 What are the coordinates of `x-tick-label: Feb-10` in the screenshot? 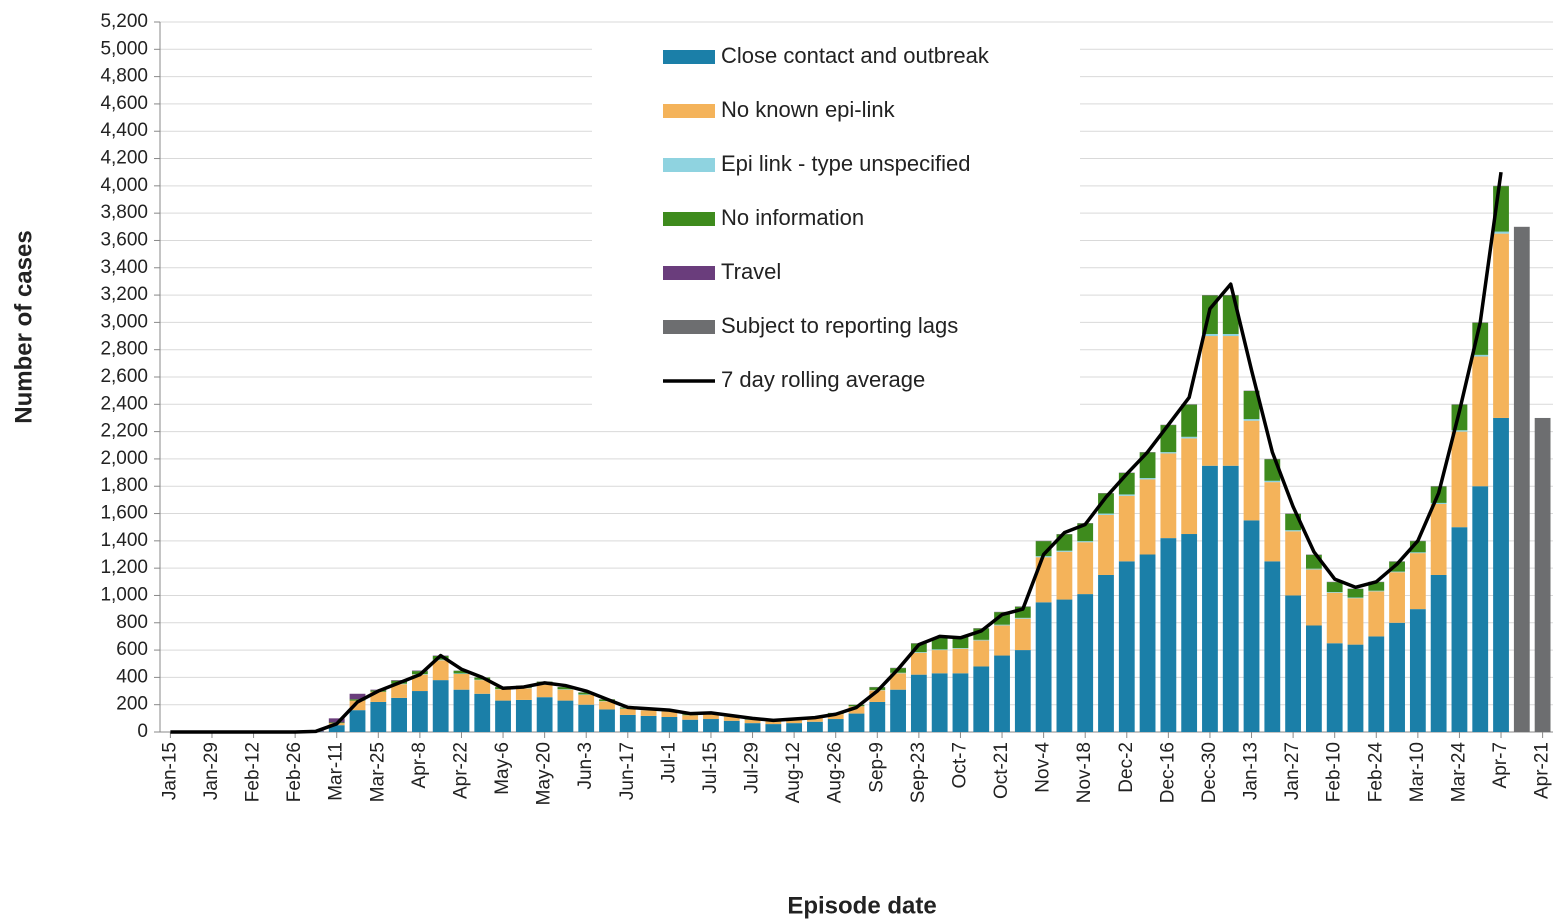 It's located at (1334, 772).